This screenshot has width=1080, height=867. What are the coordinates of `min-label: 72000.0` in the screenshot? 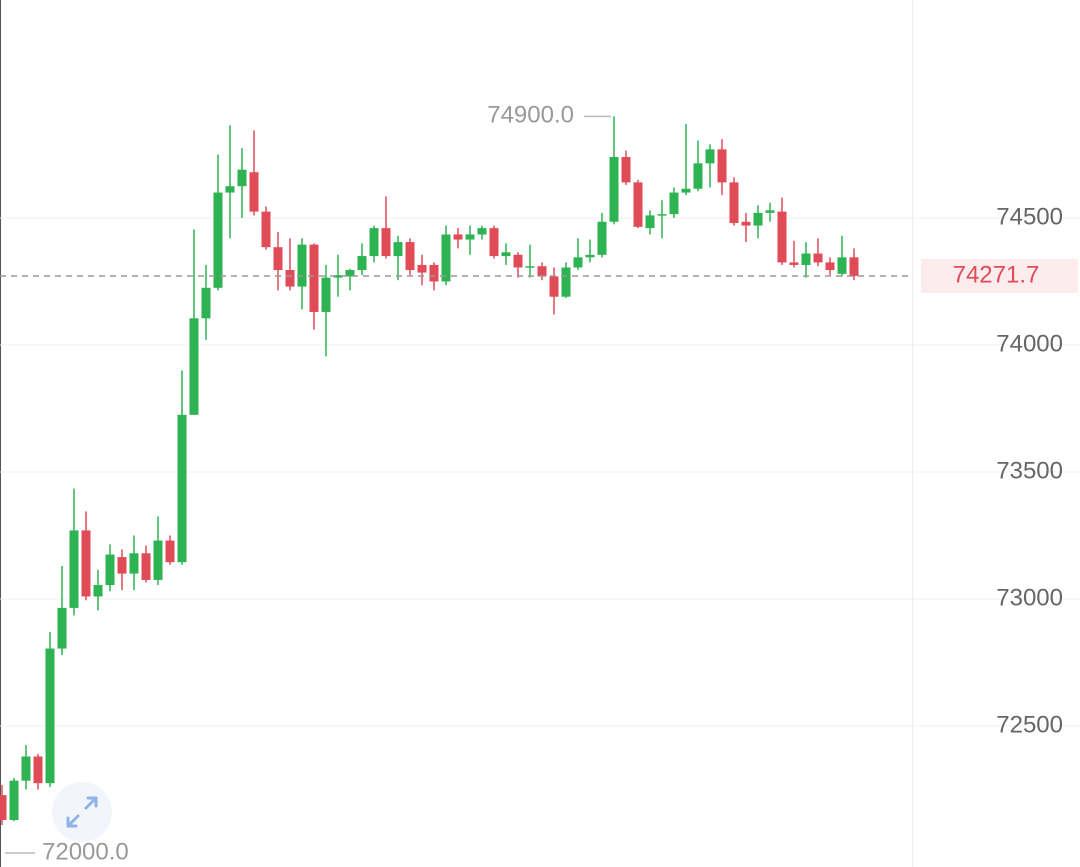 It's located at (85, 851).